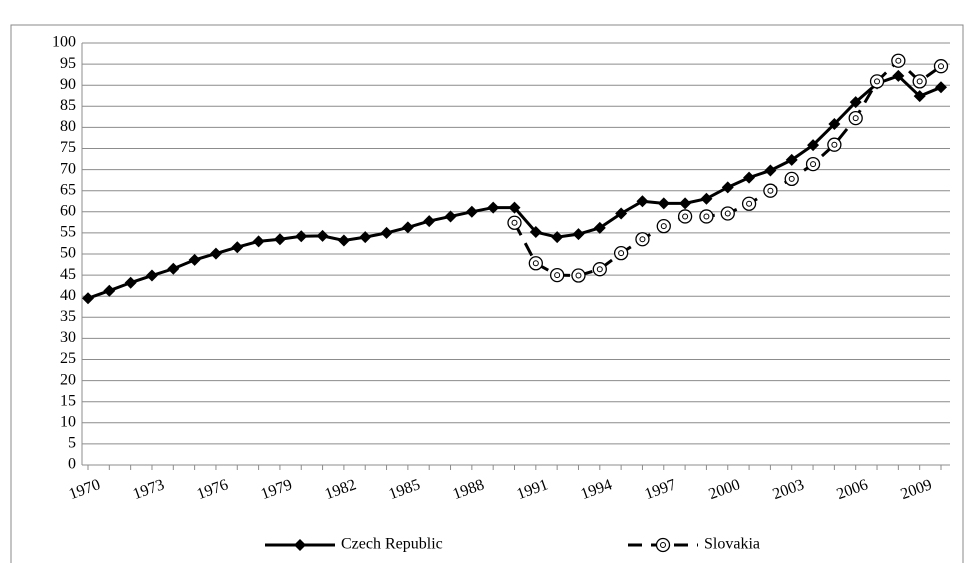  Describe the element at coordinates (72, 464) in the screenshot. I see `y-tick-label: 0` at that location.